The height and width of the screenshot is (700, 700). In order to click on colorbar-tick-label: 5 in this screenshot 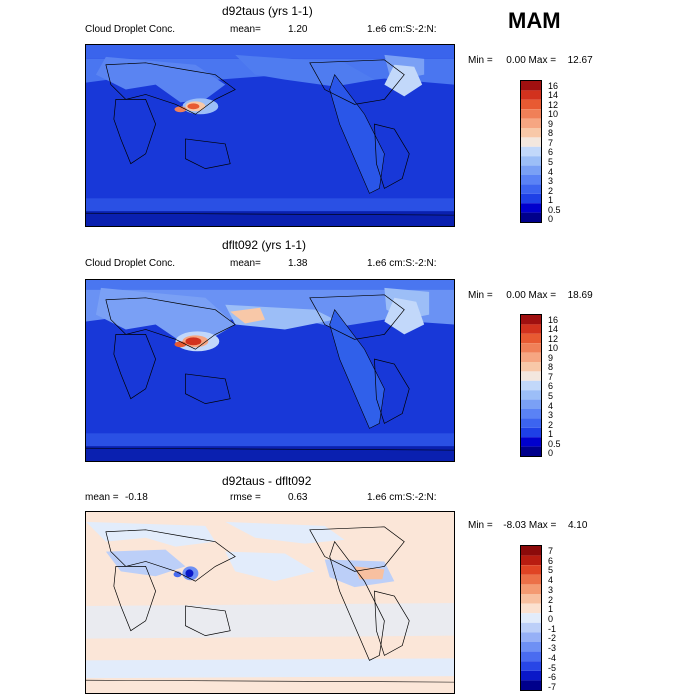, I will do `click(551, 161)`.